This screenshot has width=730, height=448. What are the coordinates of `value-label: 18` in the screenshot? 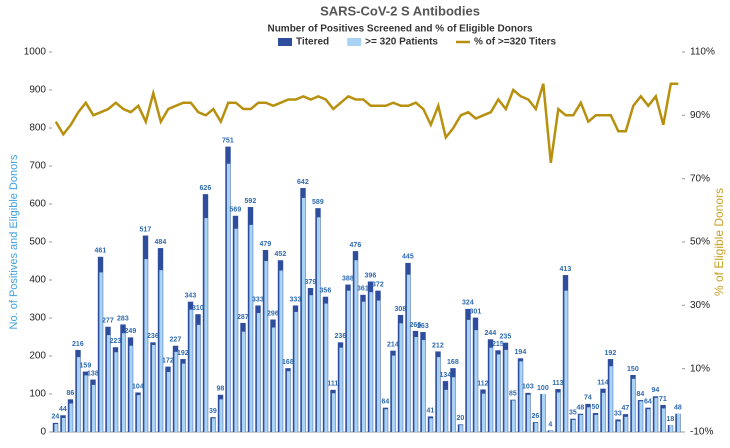 It's located at (670, 419).